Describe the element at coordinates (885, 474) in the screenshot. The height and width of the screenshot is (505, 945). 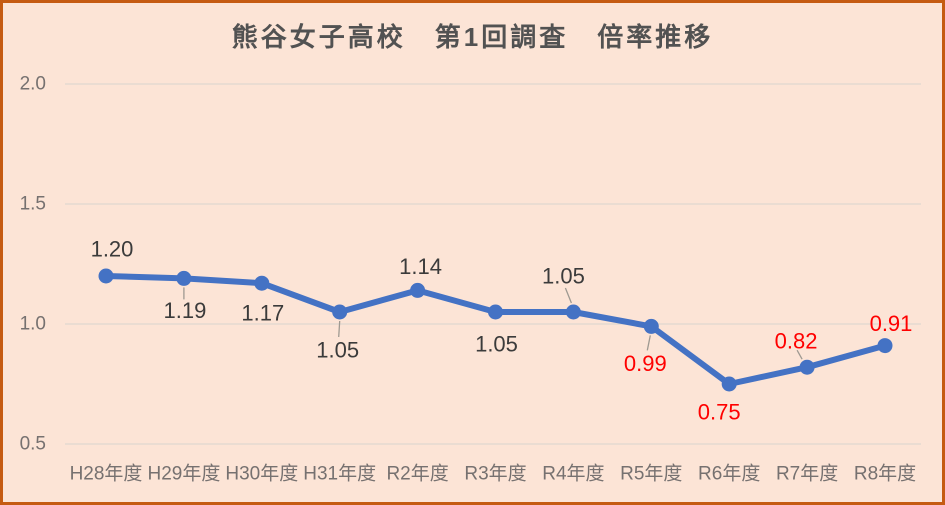
I see `x-tick-label: R8年度` at that location.